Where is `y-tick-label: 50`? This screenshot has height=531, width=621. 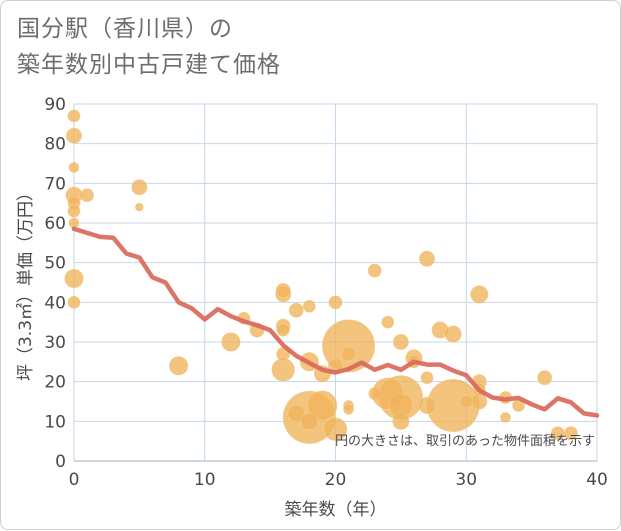 y-tick-label: 50 is located at coordinates (55, 264).